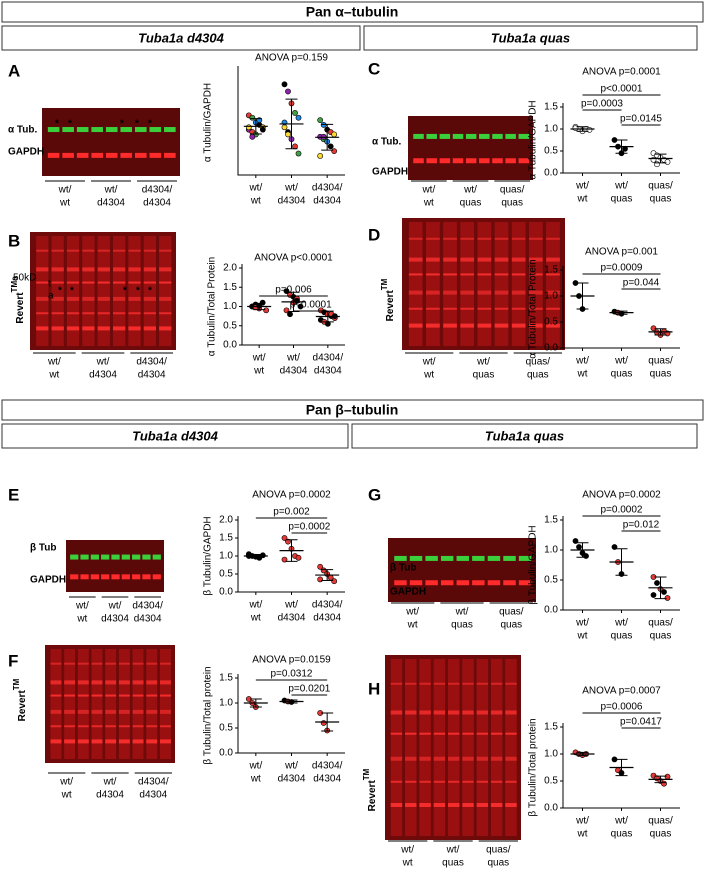 Image resolution: width=705 pixels, height=871 pixels. I want to click on bracket-label: p=0.044, so click(641, 283).